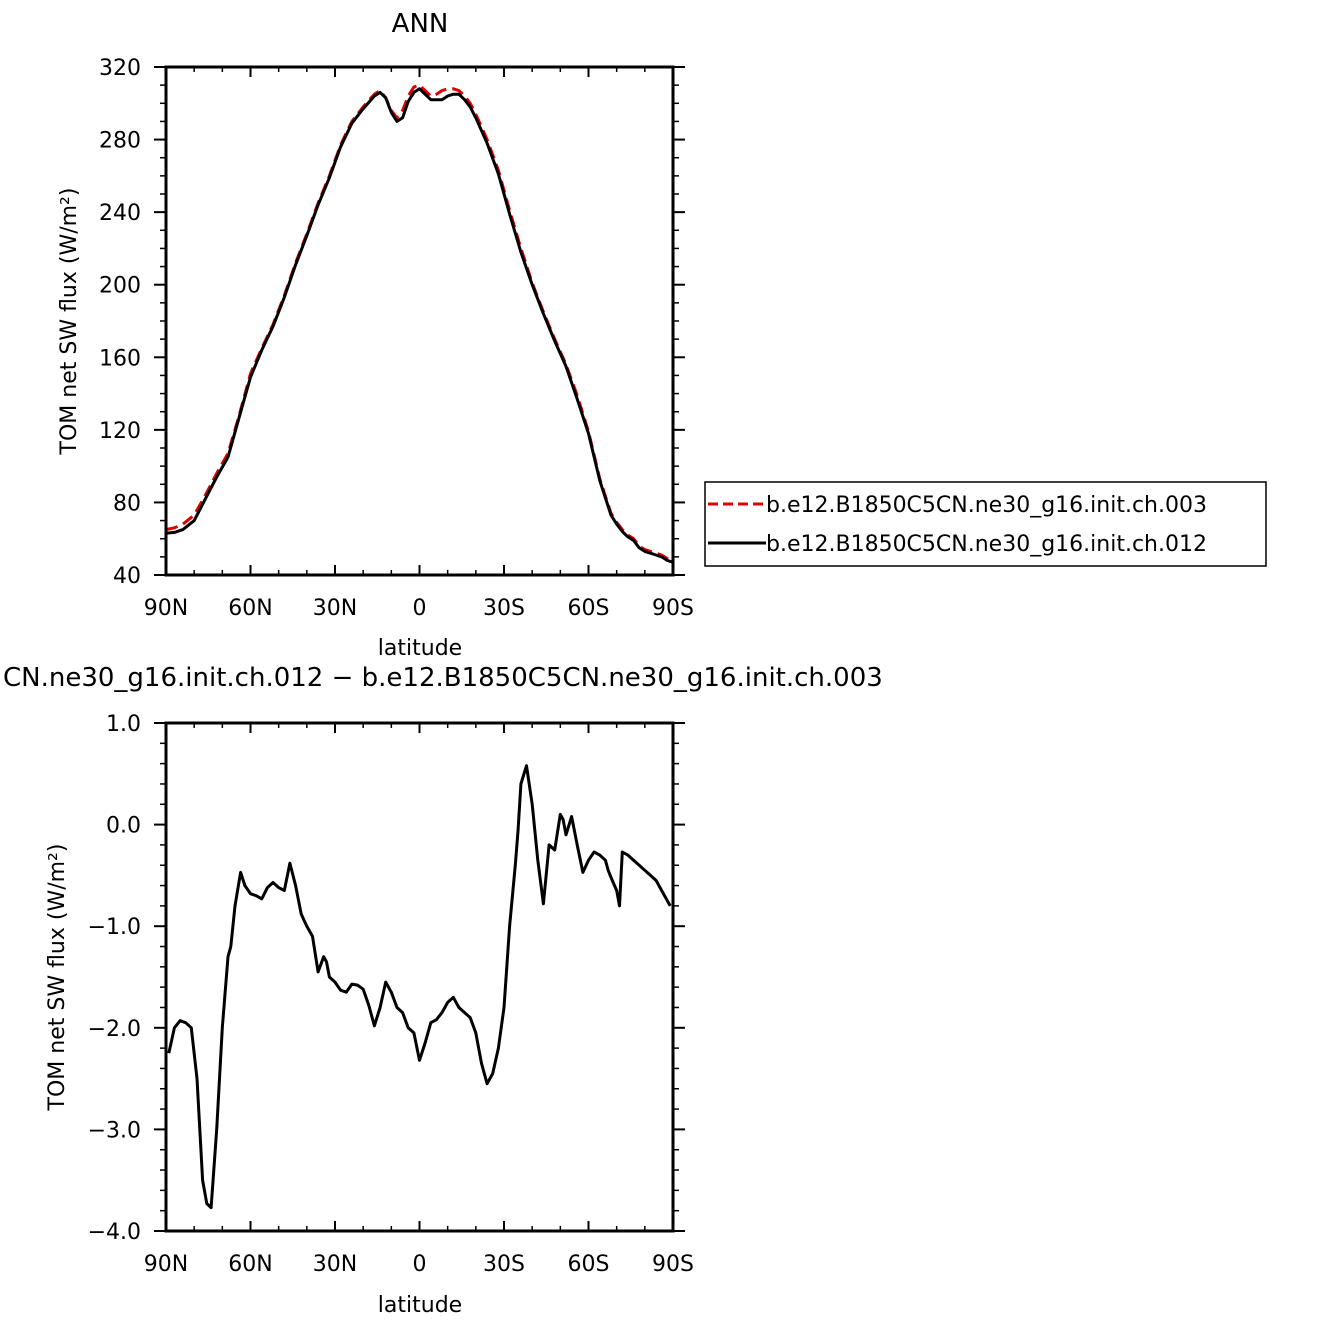 The width and height of the screenshot is (1322, 1325). I want to click on y-tick-labels: −4.0 −3.0 −2.0 −1.0 0.0 1.0, so click(114, 978).